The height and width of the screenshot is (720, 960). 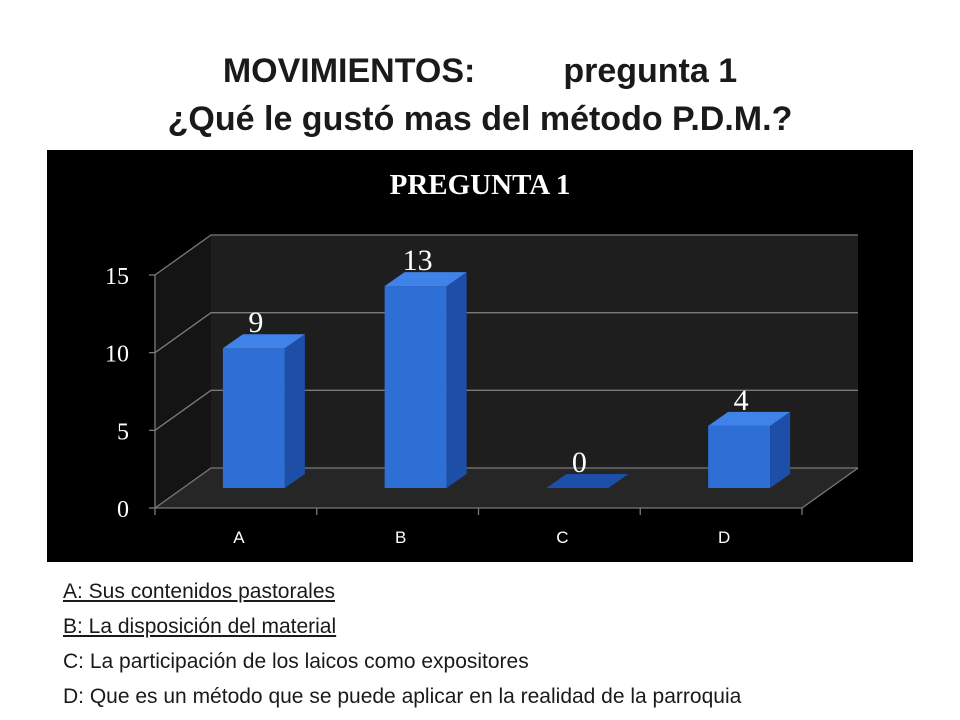 What do you see at coordinates (117, 277) in the screenshot?
I see `y-tick-label-15: 15` at bounding box center [117, 277].